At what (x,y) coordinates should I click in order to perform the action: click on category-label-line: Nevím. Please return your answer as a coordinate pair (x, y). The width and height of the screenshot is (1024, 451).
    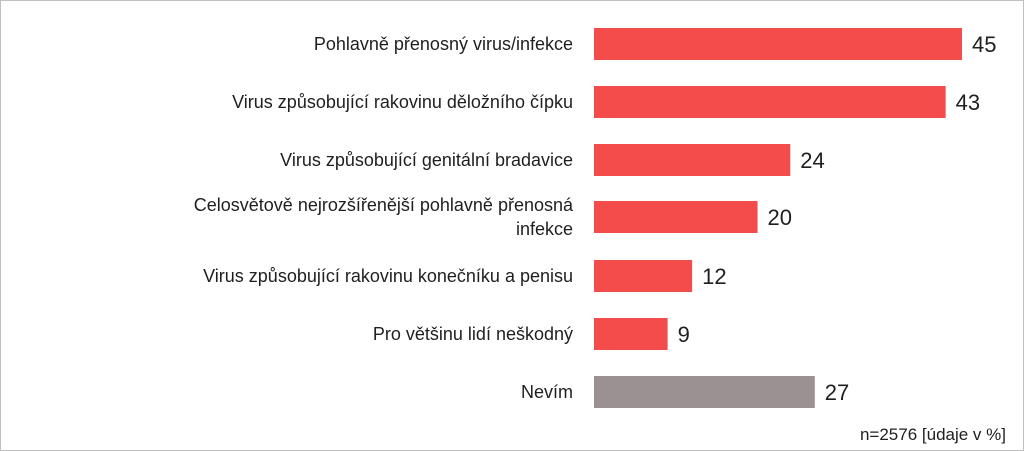
    Looking at the image, I should click on (547, 392).